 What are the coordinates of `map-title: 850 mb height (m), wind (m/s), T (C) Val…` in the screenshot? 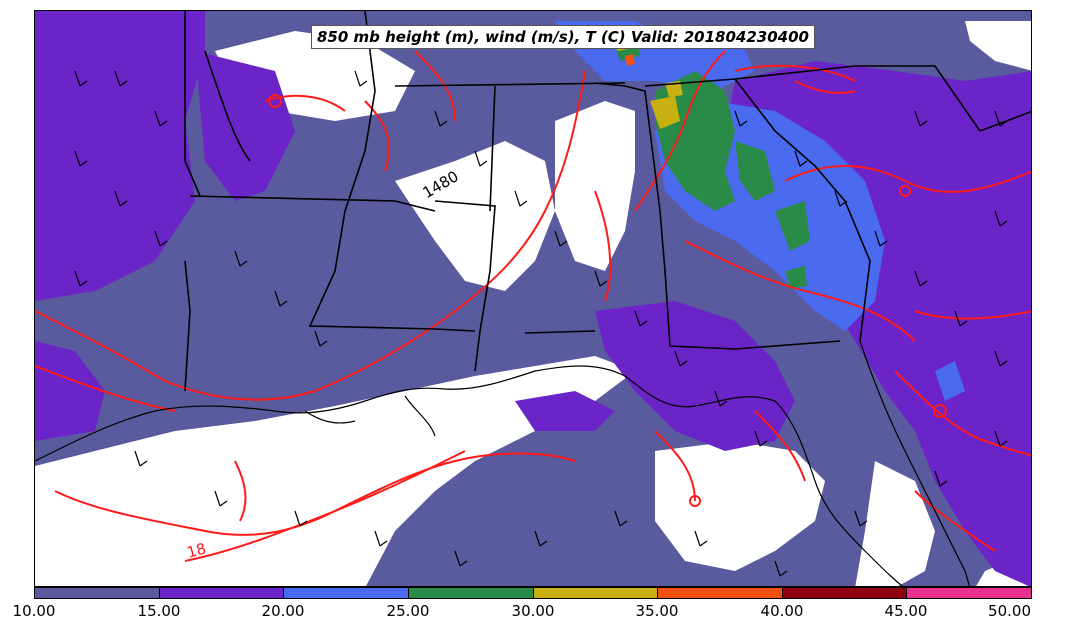 It's located at (563, 37).